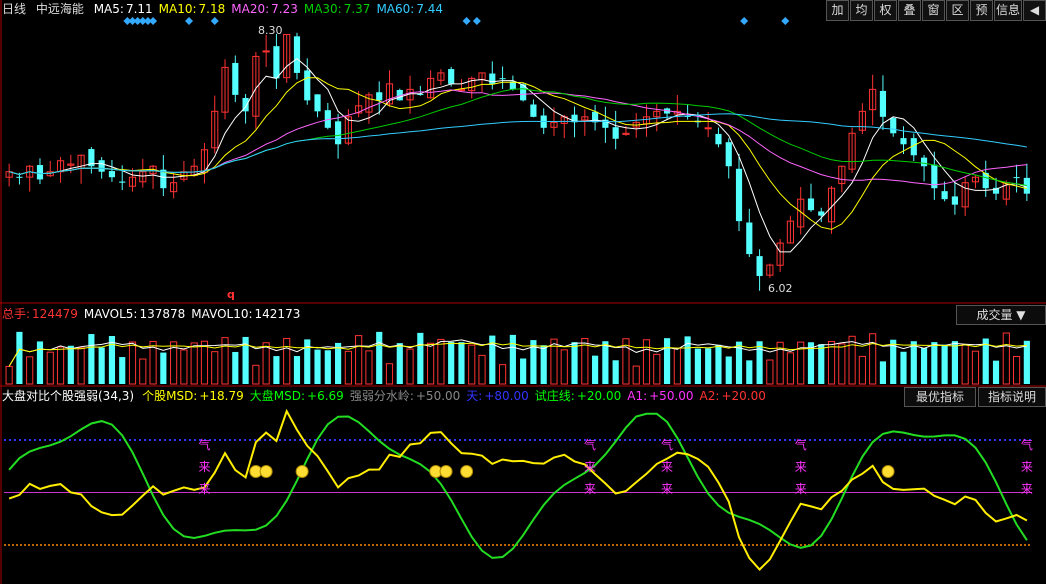 This screenshot has height=584, width=1046. What do you see at coordinates (59, 9) in the screenshot?
I see `stock-name: 中远海能` at bounding box center [59, 9].